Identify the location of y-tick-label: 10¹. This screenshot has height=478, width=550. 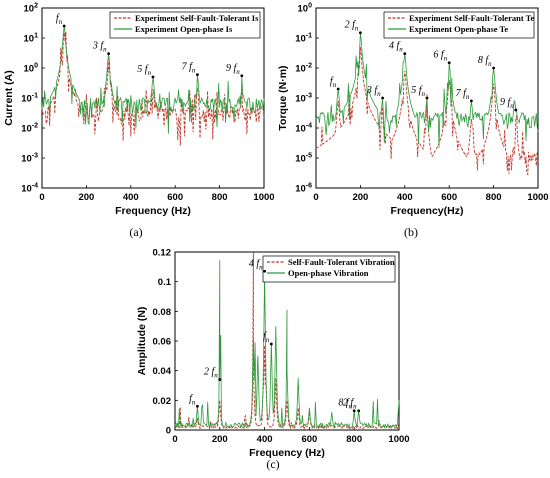
(31, 39).